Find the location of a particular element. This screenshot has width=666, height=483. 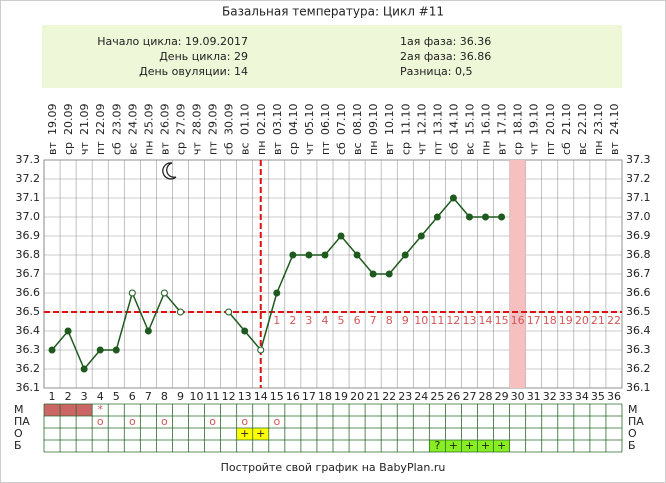

weekday-label: ср is located at coordinates (68, 148).